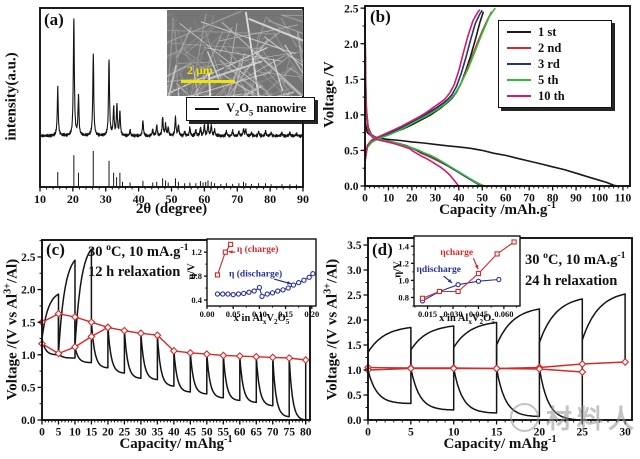 The height and width of the screenshot is (459, 640). What do you see at coordinates (351, 187) in the screenshot?
I see `svg-text: 0.0` at bounding box center [351, 187].